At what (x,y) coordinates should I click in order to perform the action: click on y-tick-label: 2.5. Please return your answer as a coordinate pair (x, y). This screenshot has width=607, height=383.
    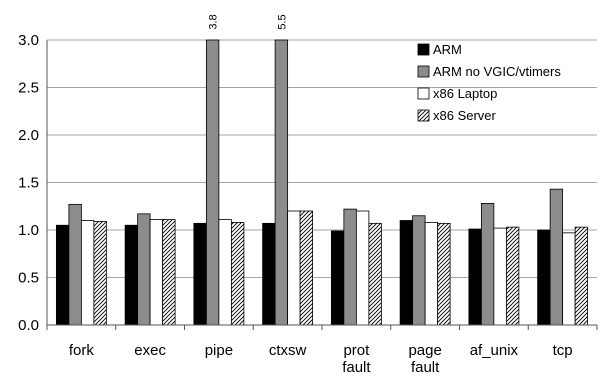
    Looking at the image, I should click on (28, 88).